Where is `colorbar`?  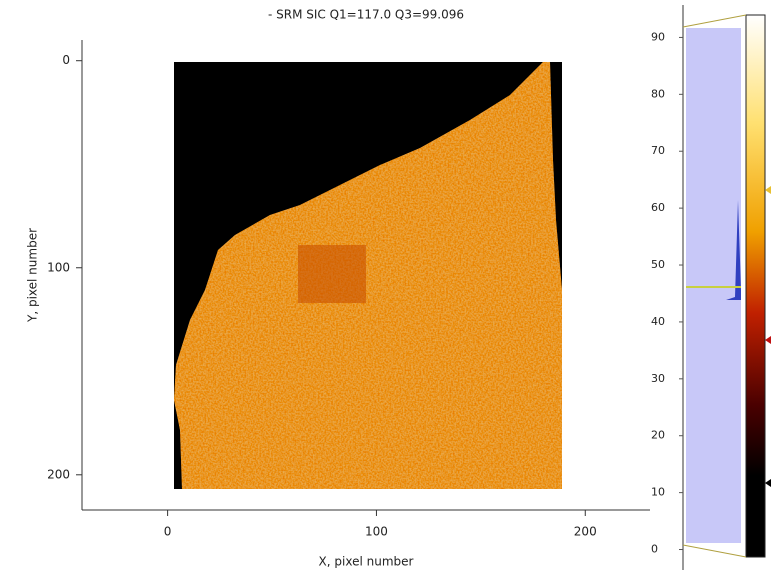
colorbar is located at coordinates (755, 286).